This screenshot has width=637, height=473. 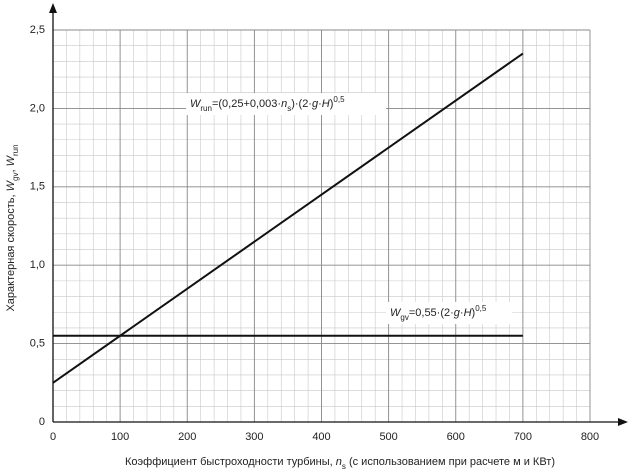 What do you see at coordinates (523, 437) in the screenshot?
I see `x-tick-label: 700` at bounding box center [523, 437].